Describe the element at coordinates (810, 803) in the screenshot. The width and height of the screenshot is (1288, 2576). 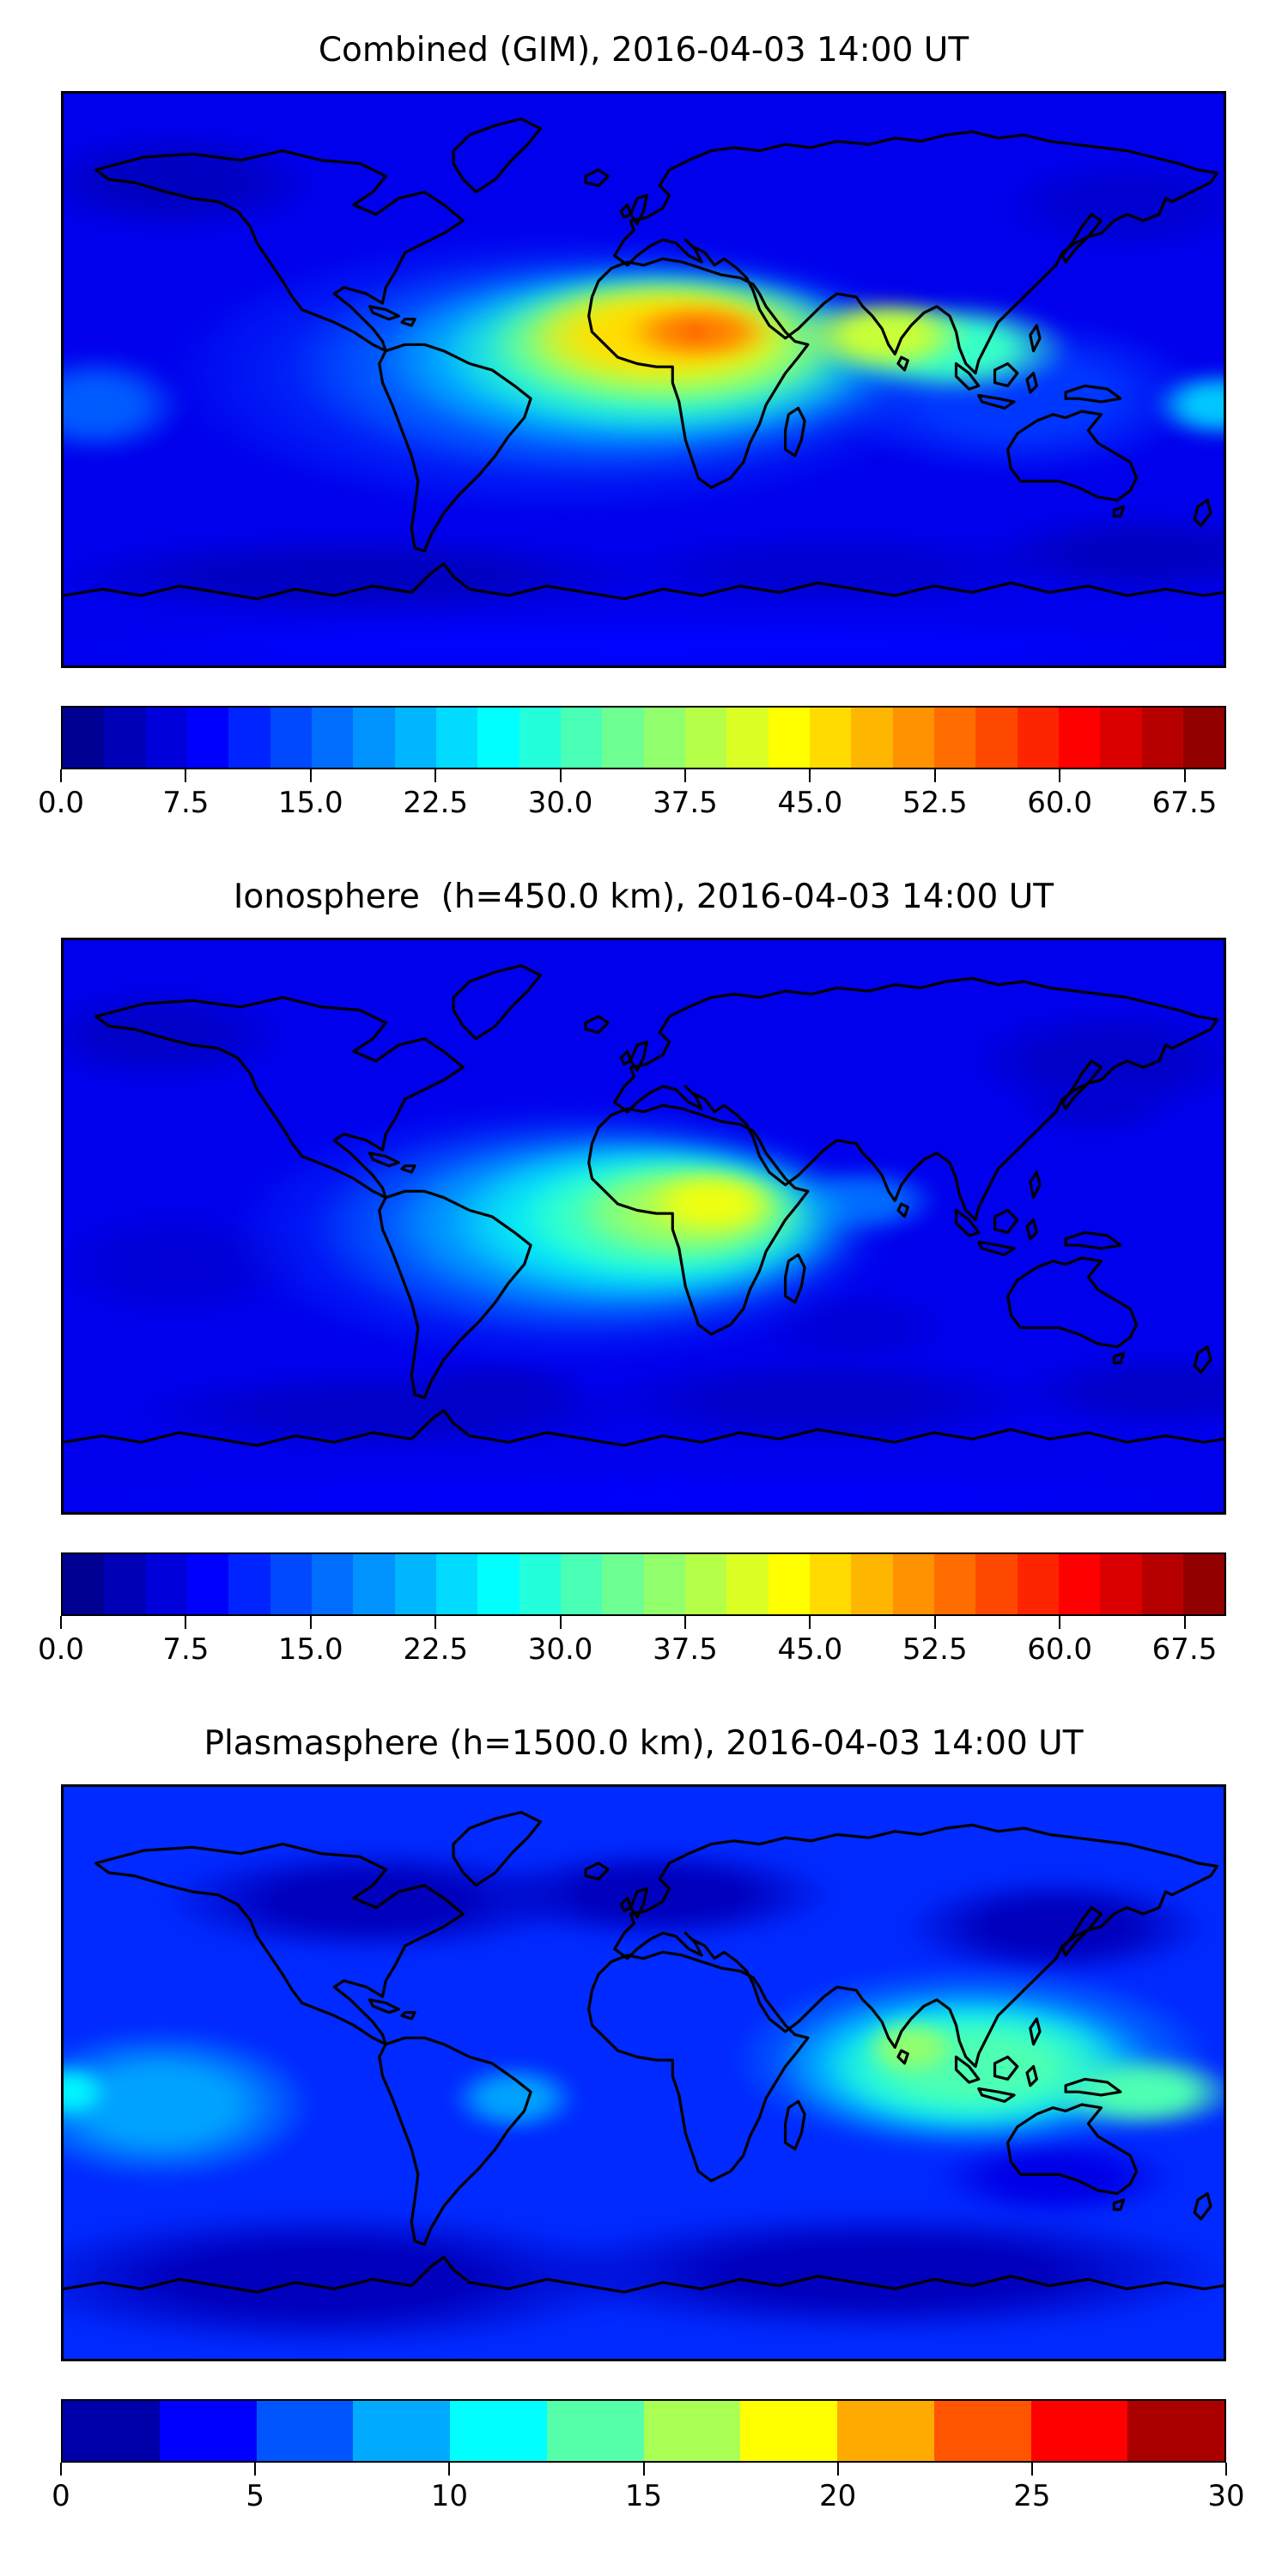
I see `colorbar-tick-label: 45.0` at that location.